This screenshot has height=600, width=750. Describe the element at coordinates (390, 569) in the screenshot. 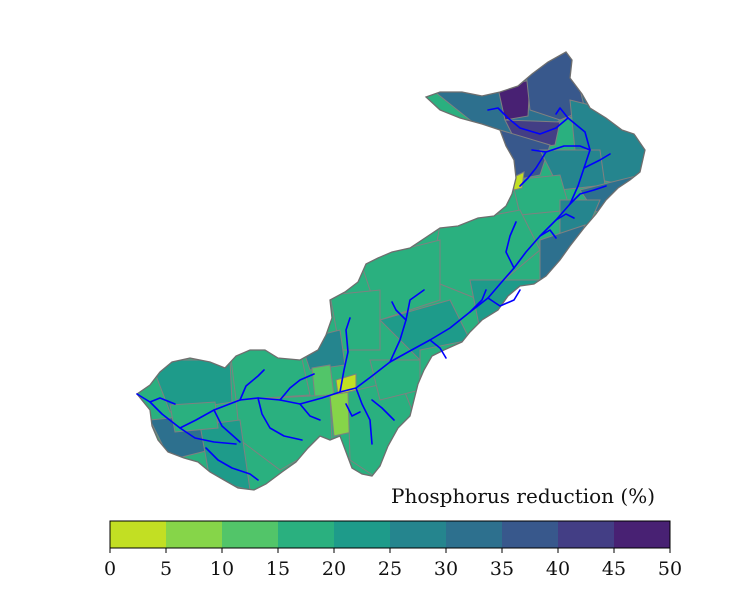

I see `colorbar-tick-label: 25` at that location.